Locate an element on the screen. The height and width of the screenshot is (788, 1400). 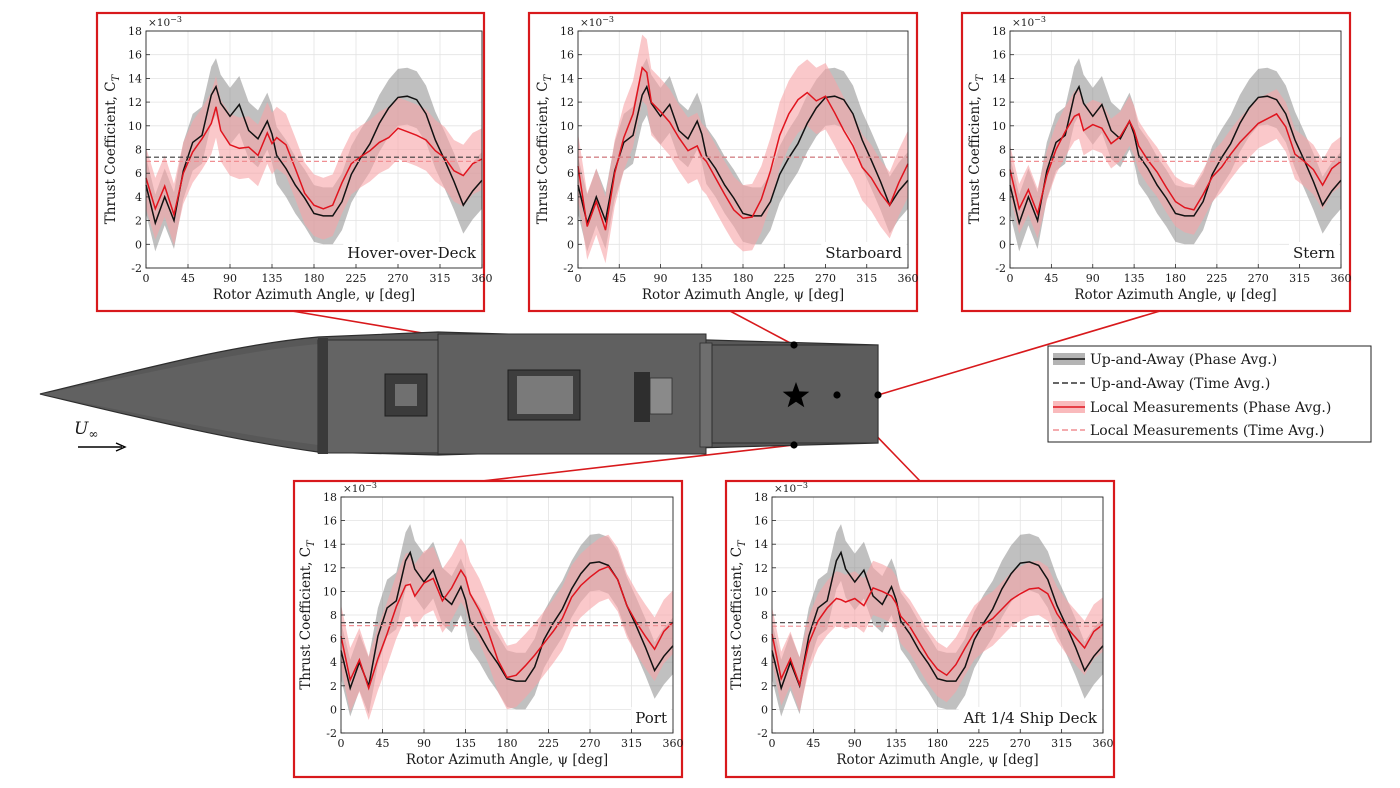
legend-item-local-phase: Local Measurements (Phase Avg.) is located at coordinates (1192, 408).